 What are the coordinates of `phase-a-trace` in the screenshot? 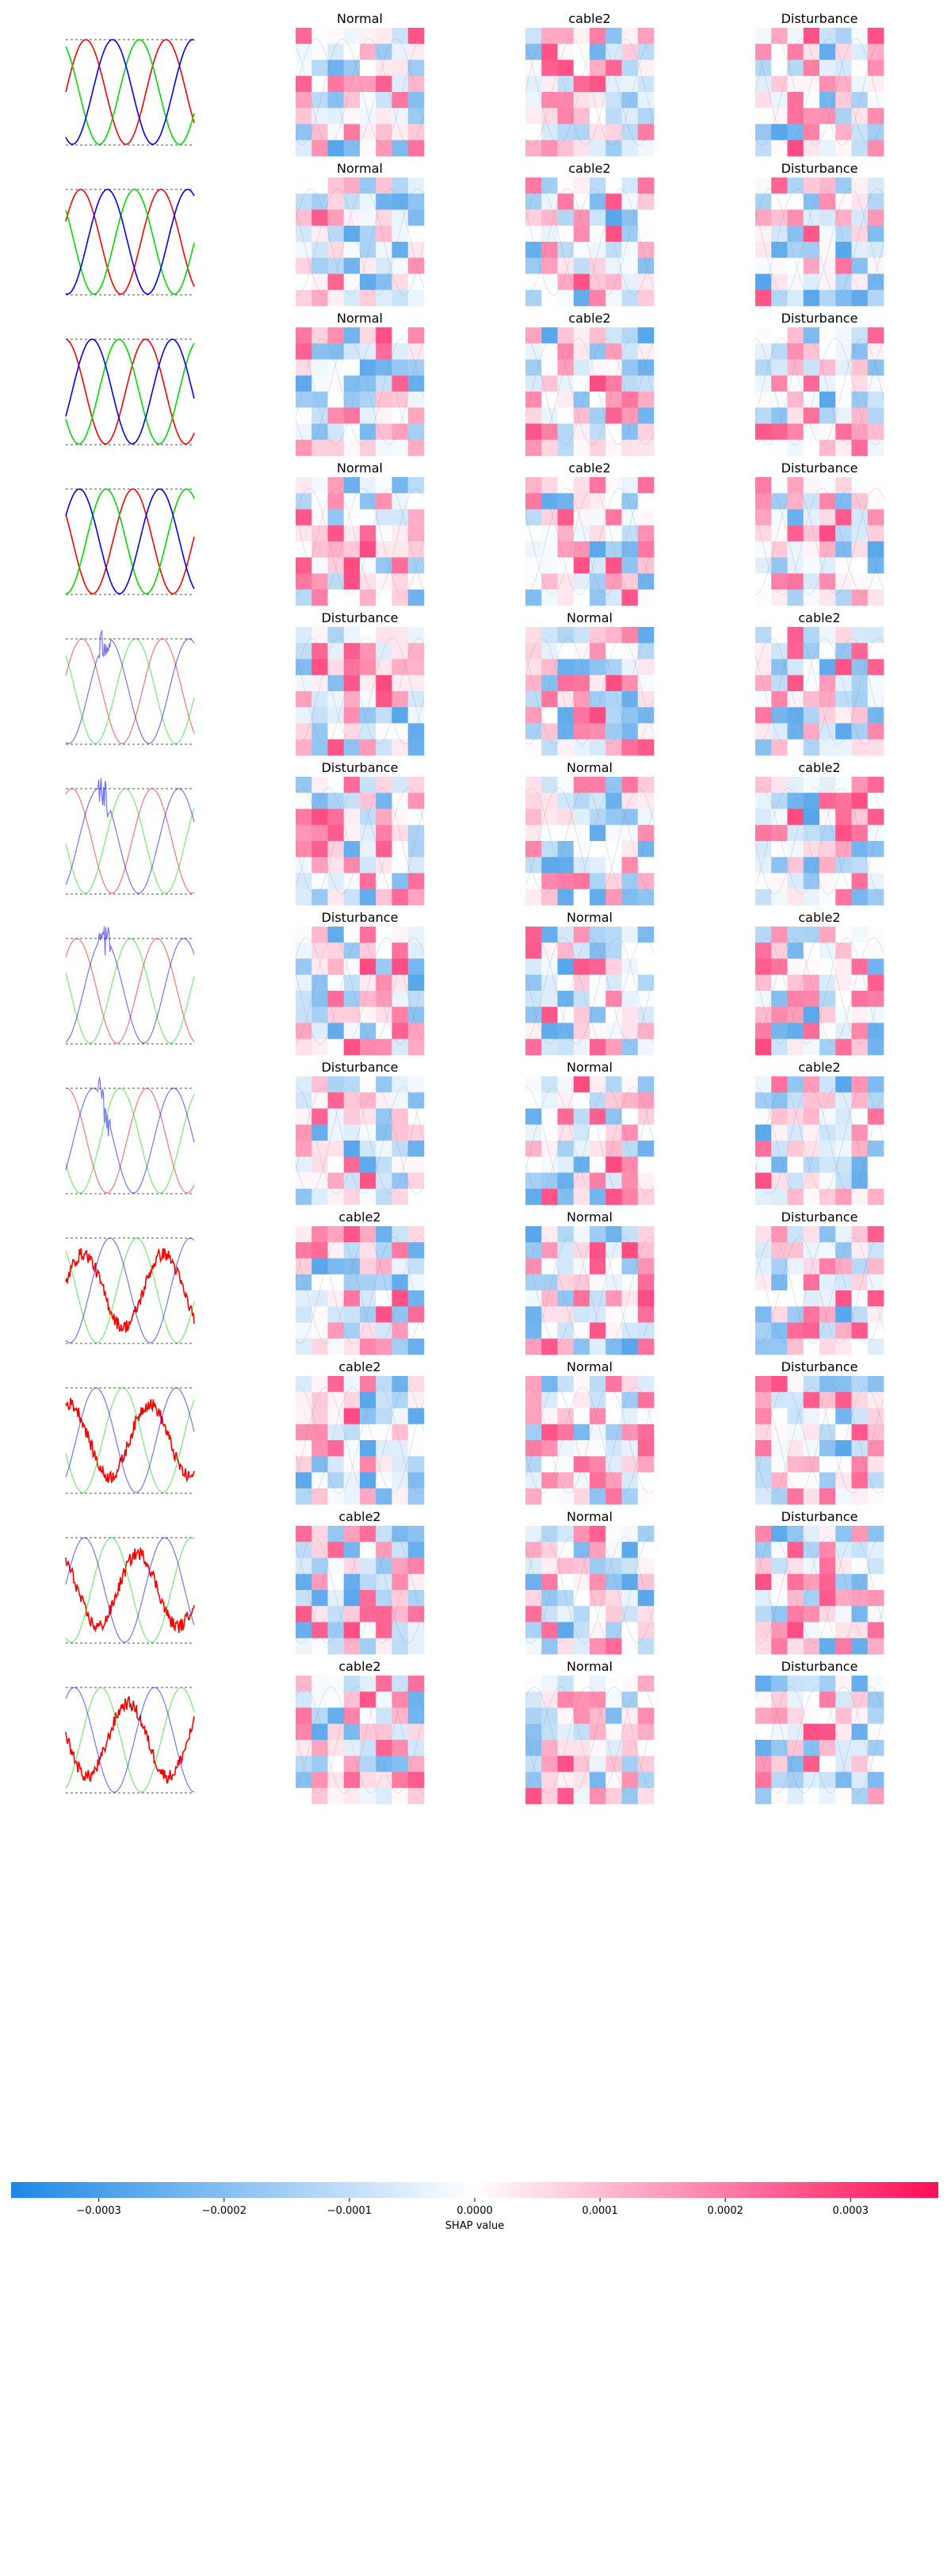 It's located at (130, 242).